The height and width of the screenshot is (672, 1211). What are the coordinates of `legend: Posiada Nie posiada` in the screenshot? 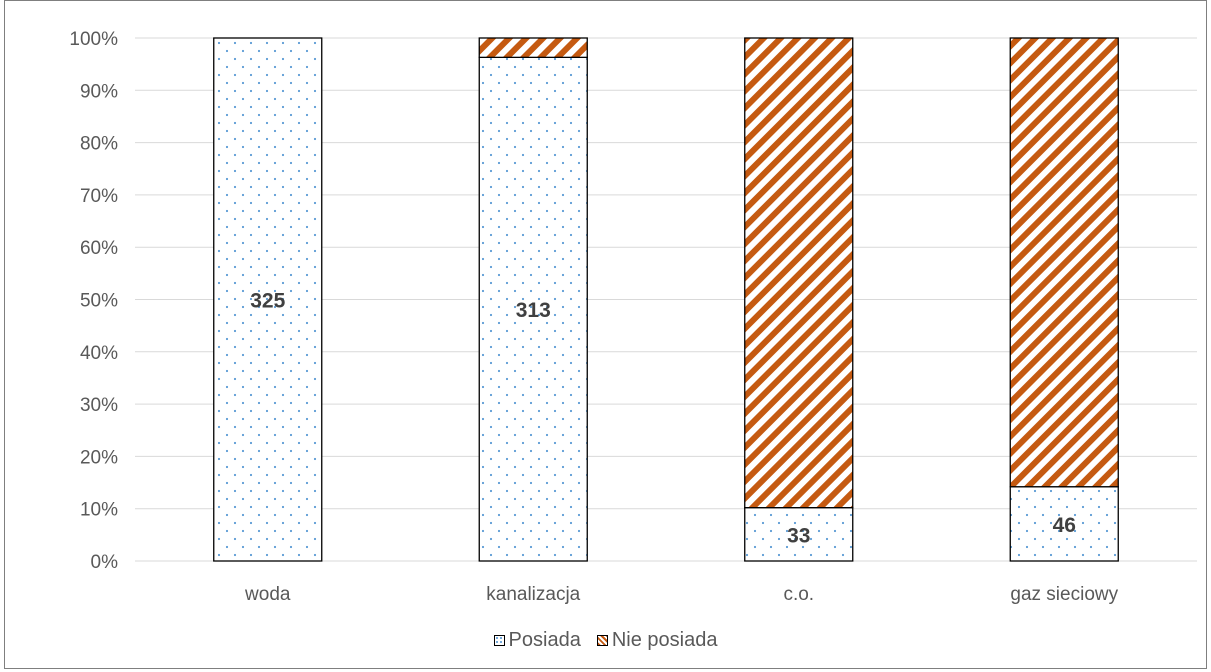 It's located at (605, 640).